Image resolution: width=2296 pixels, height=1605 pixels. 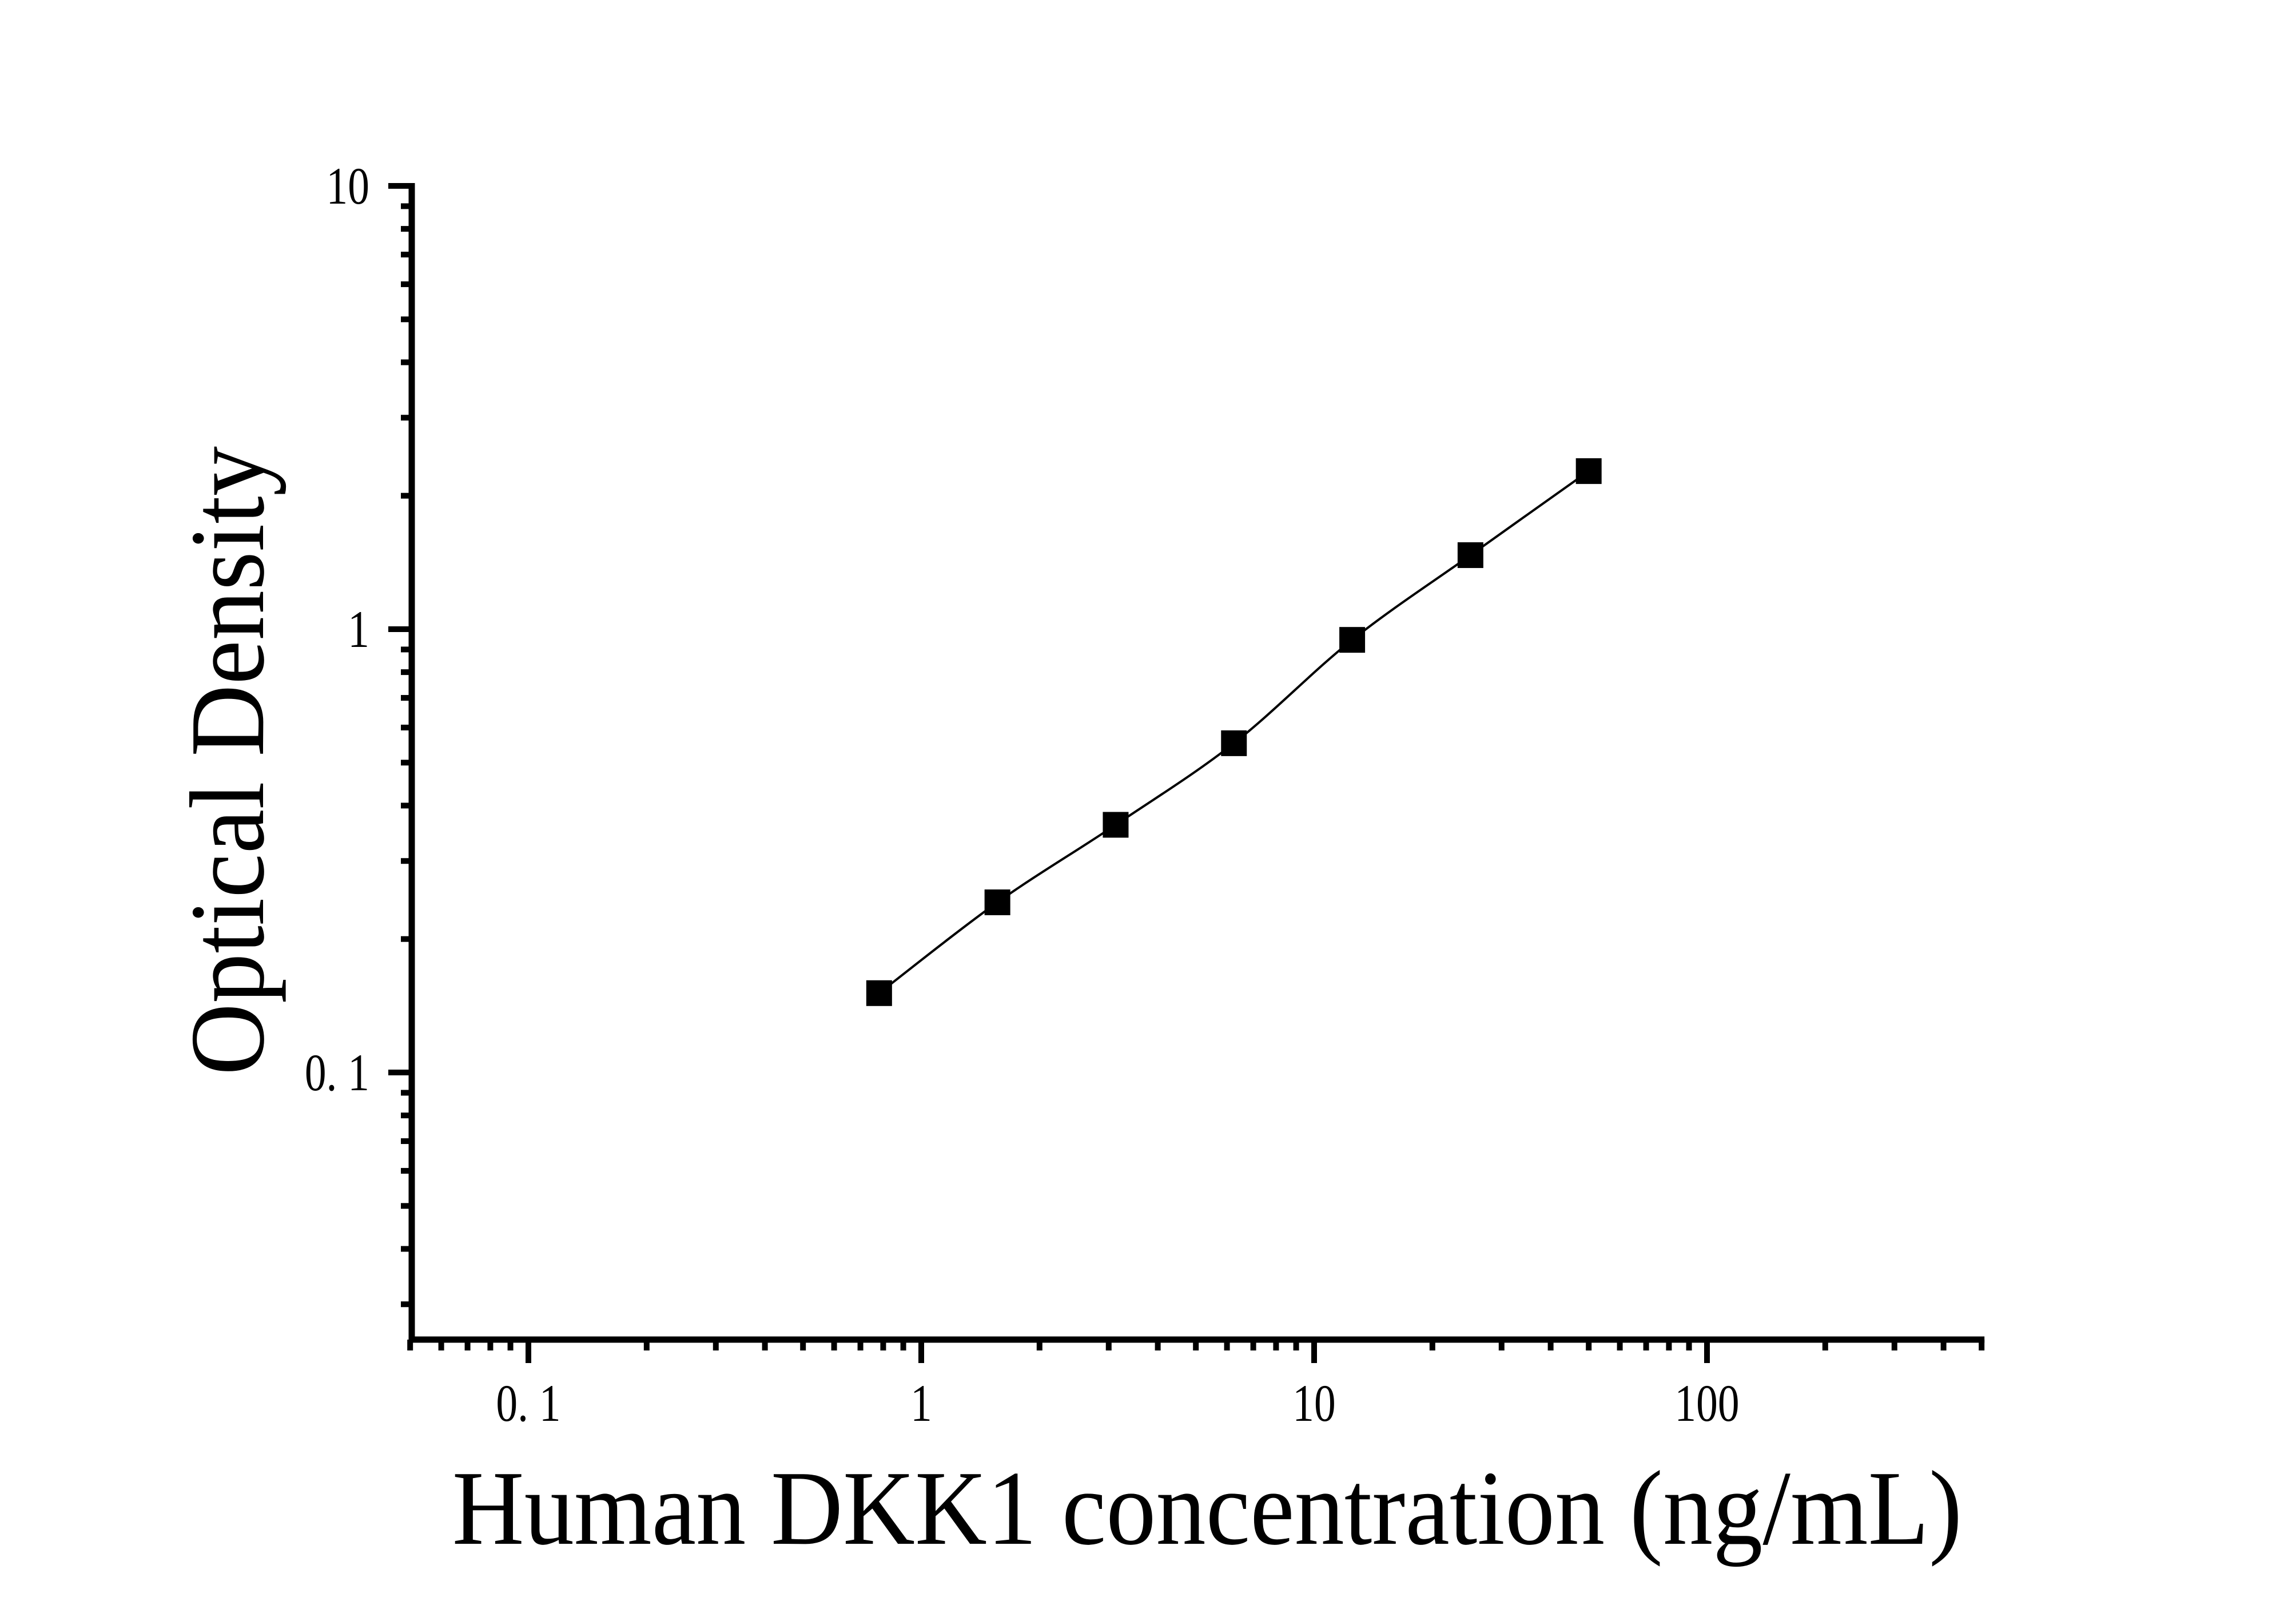 I want to click on y-tick-label: 1, so click(x=359, y=629).